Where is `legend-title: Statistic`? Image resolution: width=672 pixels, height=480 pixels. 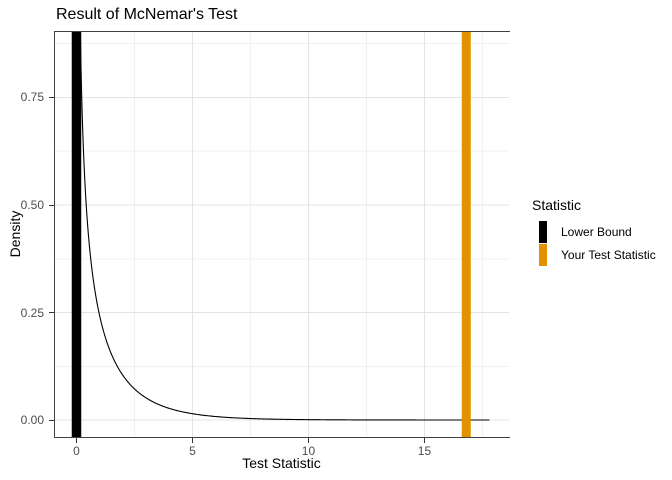
legend-title: Statistic is located at coordinates (557, 205).